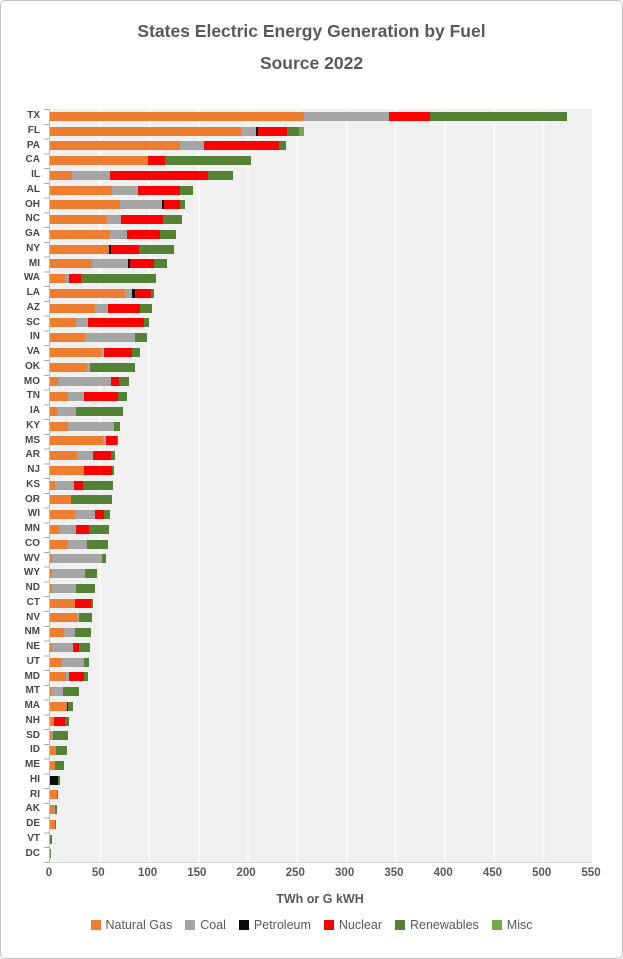 The image size is (623, 959). I want to click on bar-segment-NV-natural-gas, so click(63, 618).